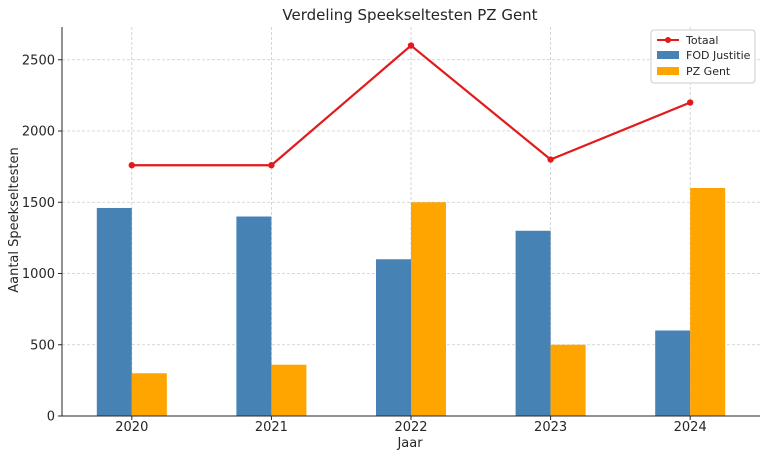 This screenshot has height=457, width=767. I want to click on x-tick-label: 2020, so click(131, 427).